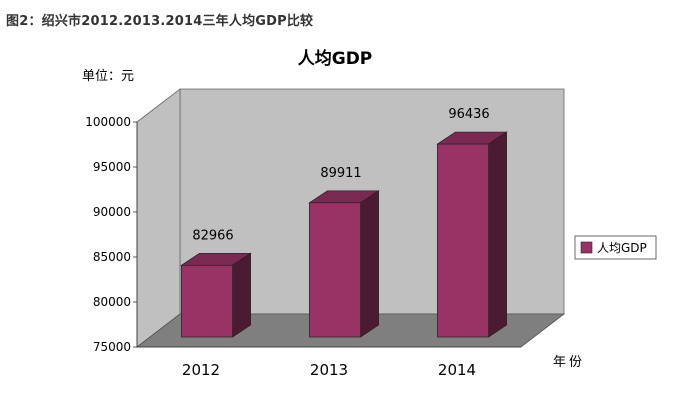 This screenshot has width=677, height=409. Describe the element at coordinates (112, 257) in the screenshot. I see `y-tick-label: 85000` at that location.